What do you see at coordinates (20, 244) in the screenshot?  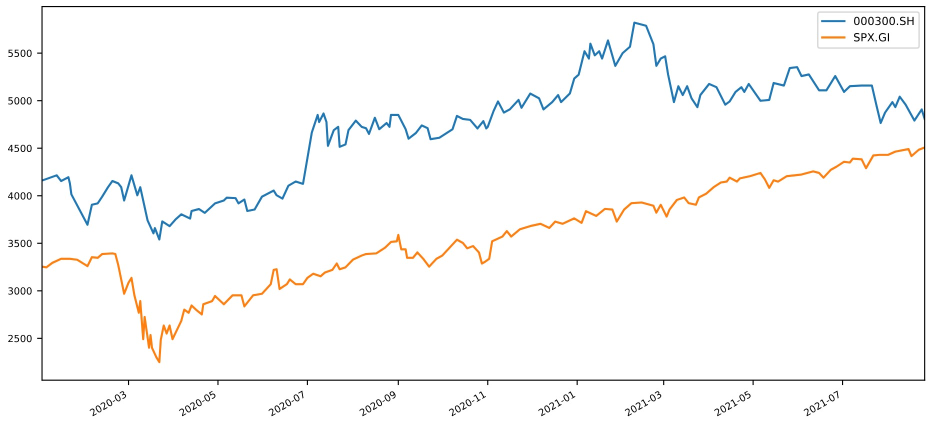 I see `y-tick-label: 3500` at bounding box center [20, 244].